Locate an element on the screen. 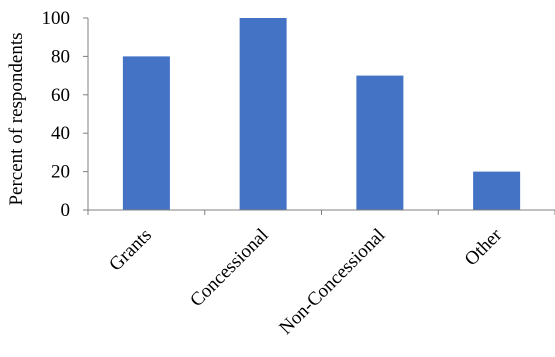  y-tick-label: 80 is located at coordinates (60, 56).